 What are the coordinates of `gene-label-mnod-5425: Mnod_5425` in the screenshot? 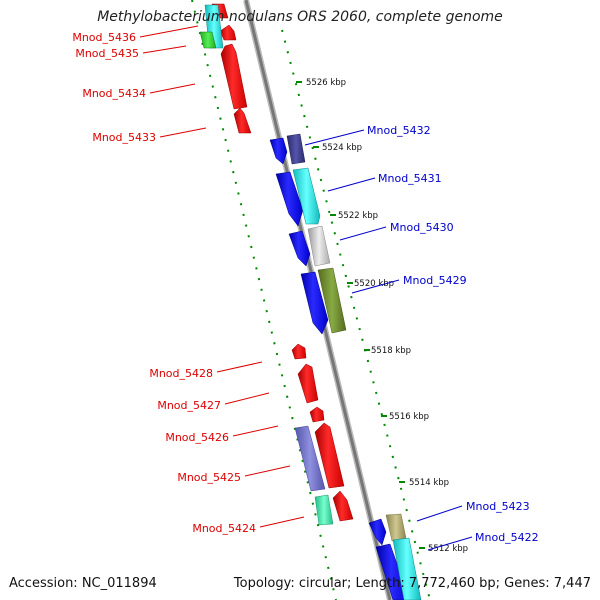 It's located at (209, 477).